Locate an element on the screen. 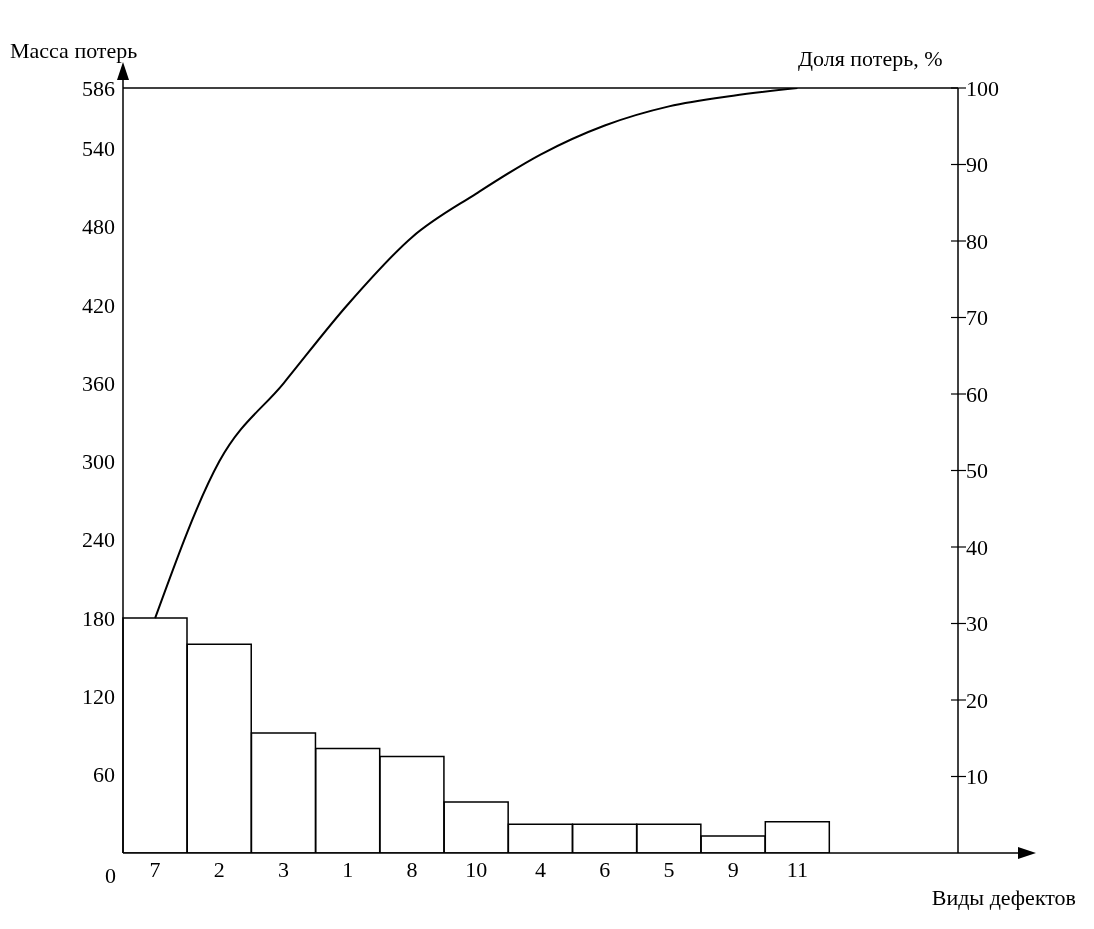  y2-tick-label: 90 is located at coordinates (977, 165).